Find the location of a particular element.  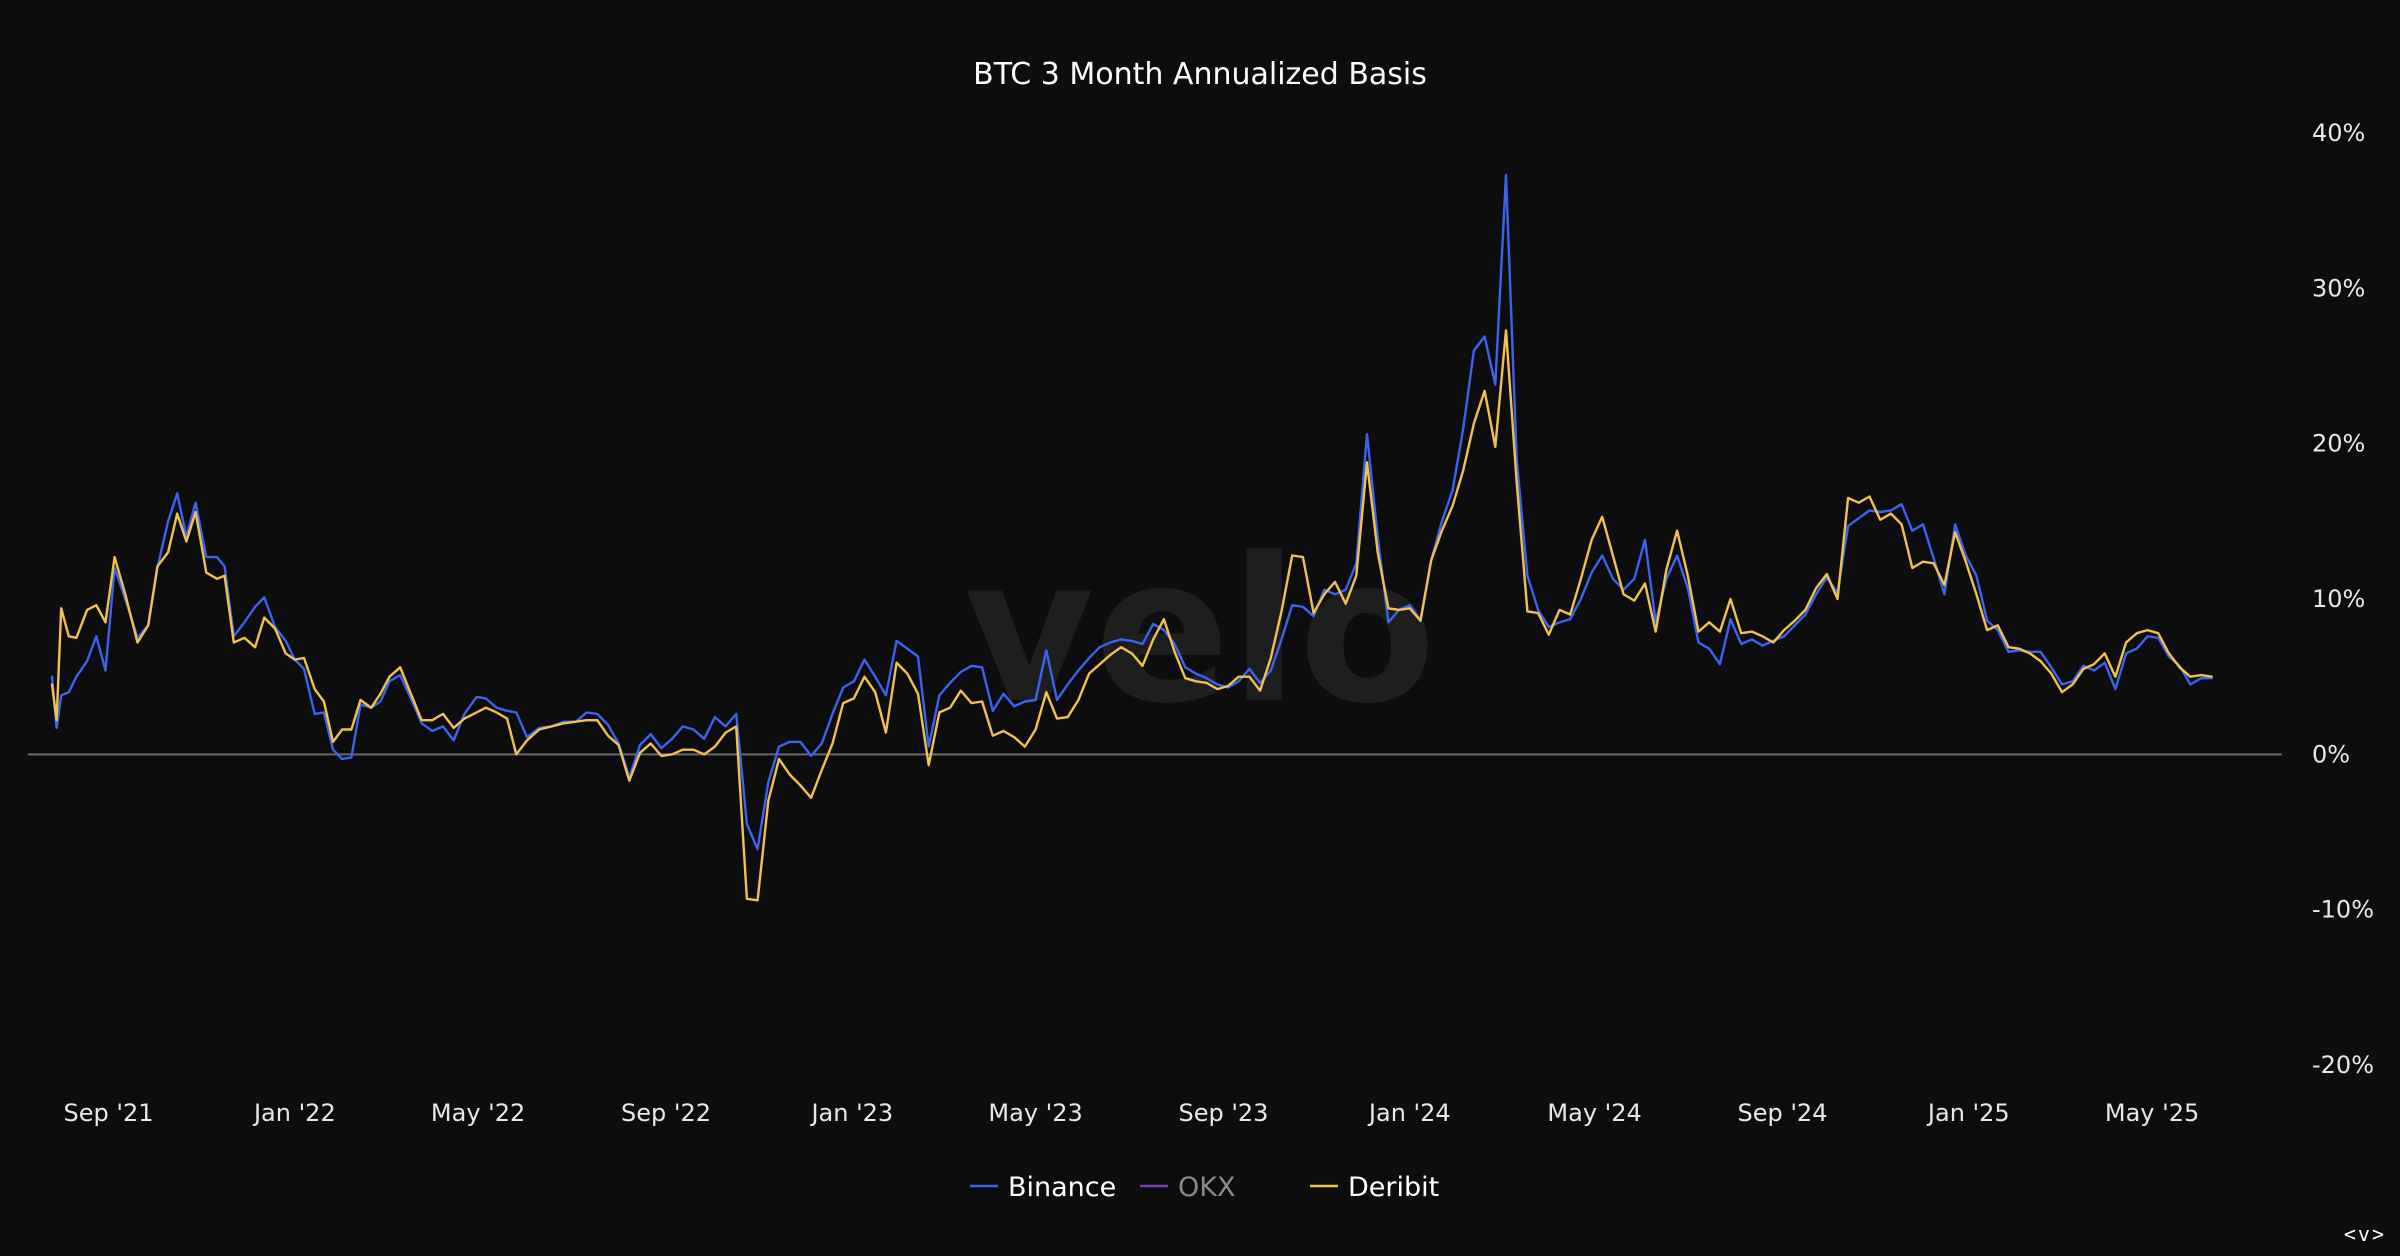

x-tick-label: Sep '21 is located at coordinates (109, 1113).